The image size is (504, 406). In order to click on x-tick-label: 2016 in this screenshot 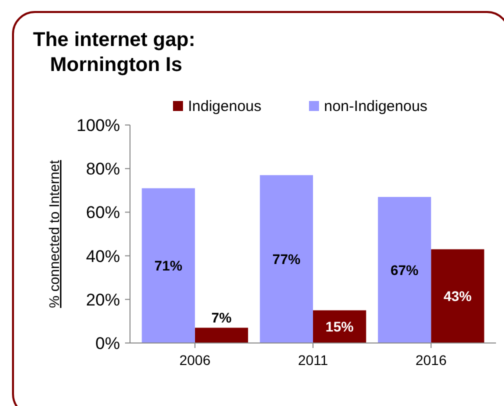, I will do `click(431, 360)`.